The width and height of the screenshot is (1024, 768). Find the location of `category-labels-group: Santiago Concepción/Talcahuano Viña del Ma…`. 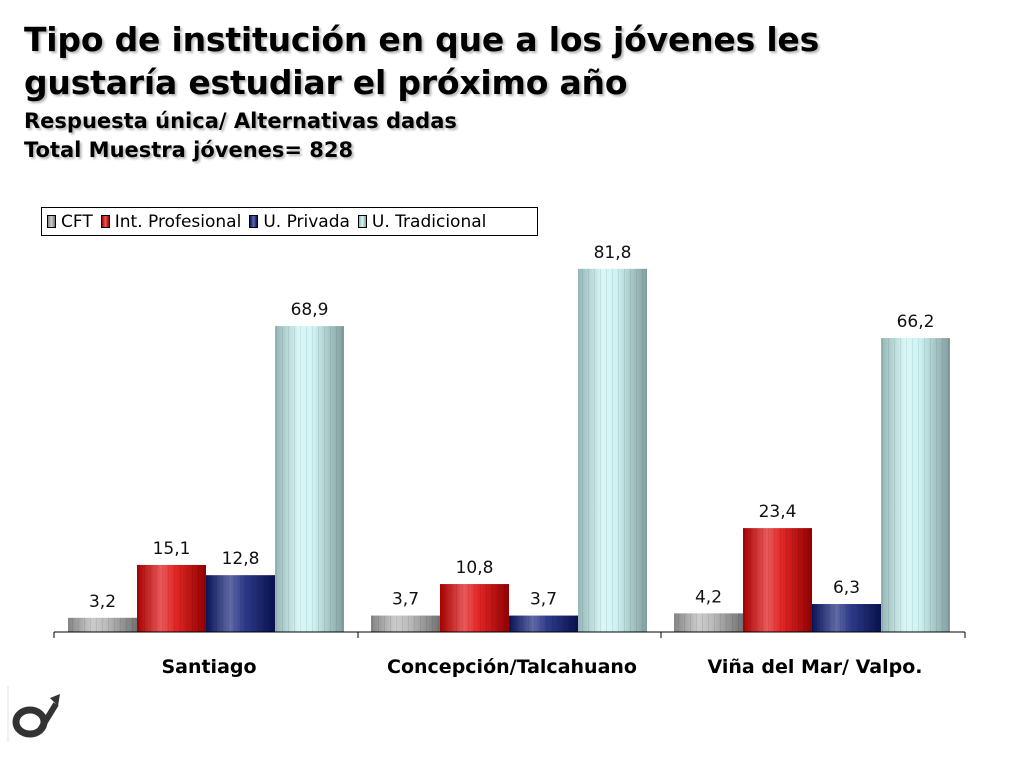

category-labels-group: Santiago Concepción/Talcahuano Viña del Ma… is located at coordinates (541, 667).